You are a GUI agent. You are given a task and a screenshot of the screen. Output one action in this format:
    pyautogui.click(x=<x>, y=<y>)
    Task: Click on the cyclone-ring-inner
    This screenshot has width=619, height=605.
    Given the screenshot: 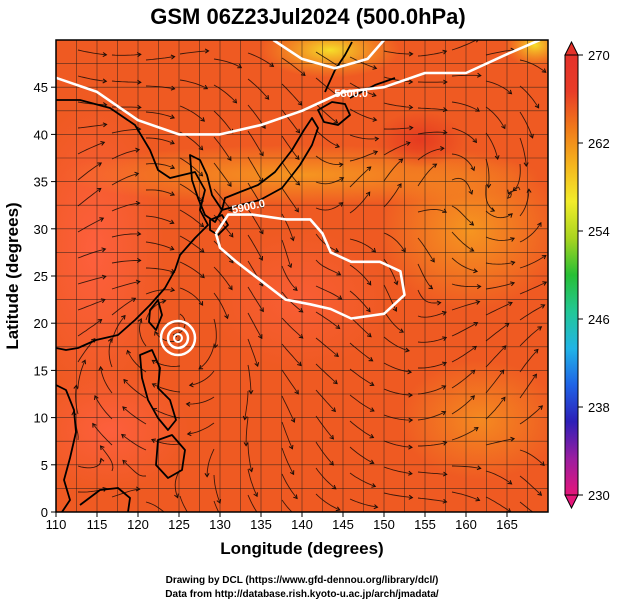 What is the action you would take?
    pyautogui.click(x=178, y=338)
    